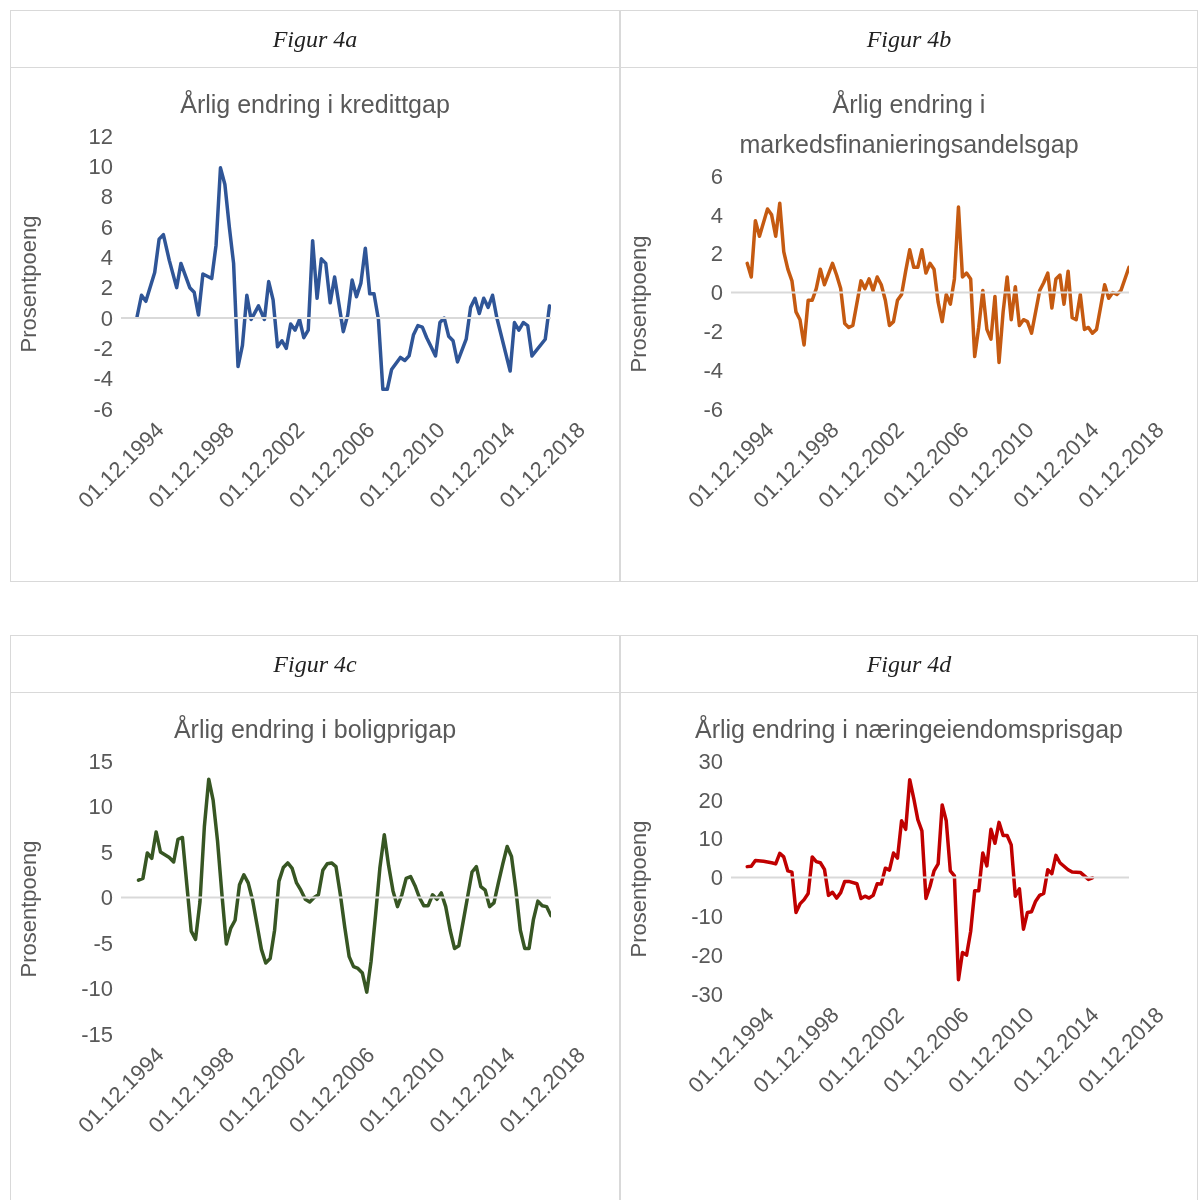 The height and width of the screenshot is (1200, 1198). Describe the element at coordinates (710, 761) in the screenshot. I see `y-tick-label: 30` at that location.